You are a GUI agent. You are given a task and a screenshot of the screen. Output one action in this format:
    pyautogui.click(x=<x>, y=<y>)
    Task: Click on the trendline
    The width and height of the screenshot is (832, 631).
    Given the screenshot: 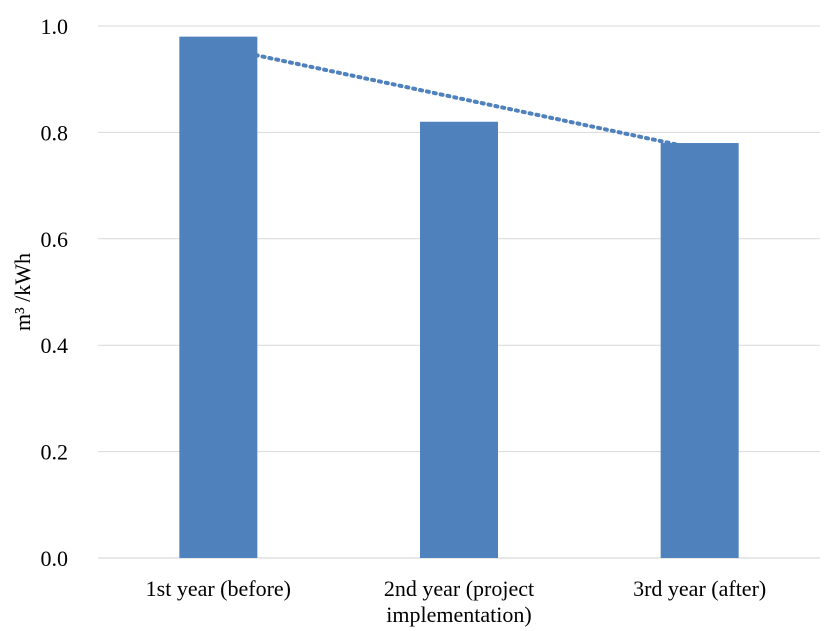 What is the action you would take?
    pyautogui.click(x=460, y=98)
    